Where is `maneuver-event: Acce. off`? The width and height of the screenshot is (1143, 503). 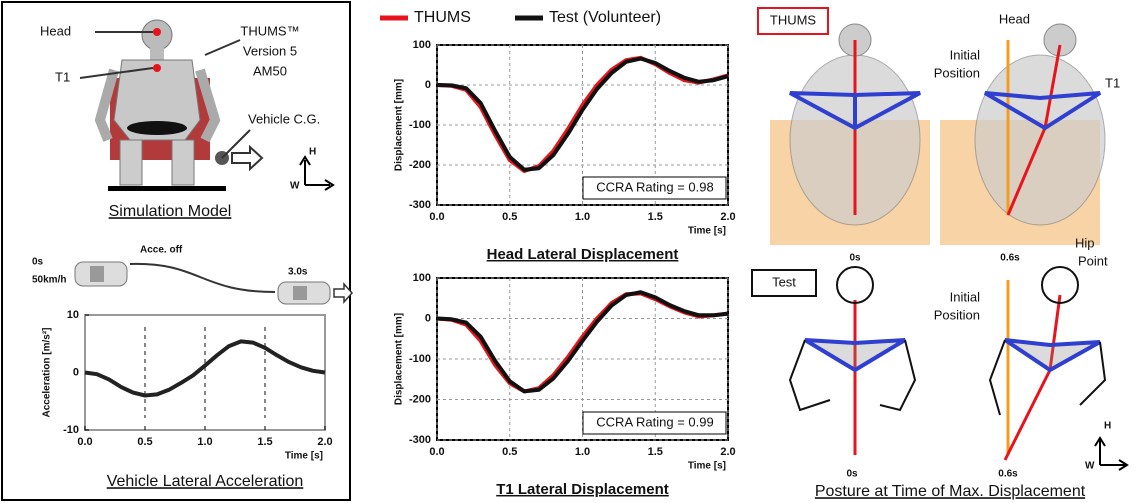 maneuver-event: Acce. off is located at coordinates (161, 250).